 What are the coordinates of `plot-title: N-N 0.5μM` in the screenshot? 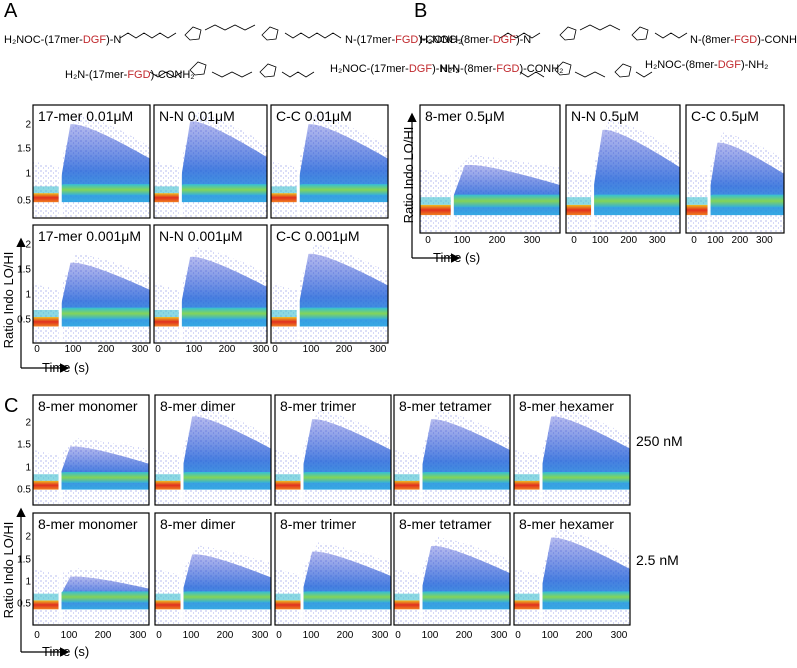 It's located at (605, 116).